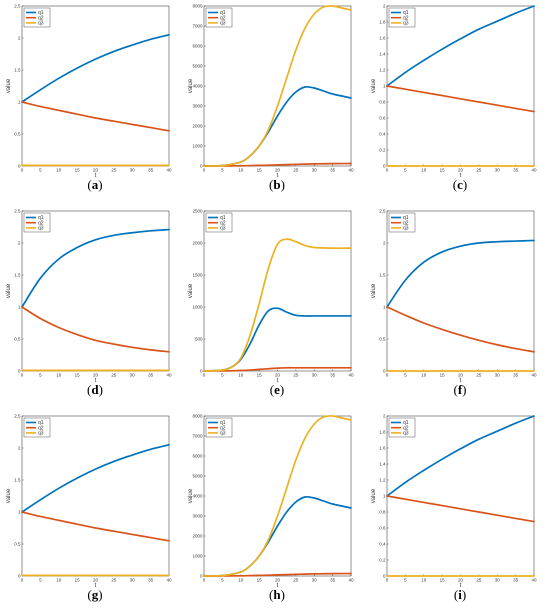 The width and height of the screenshot is (550, 616). What do you see at coordinates (382, 544) in the screenshot?
I see `y-tick-label: 0.4` at bounding box center [382, 544].